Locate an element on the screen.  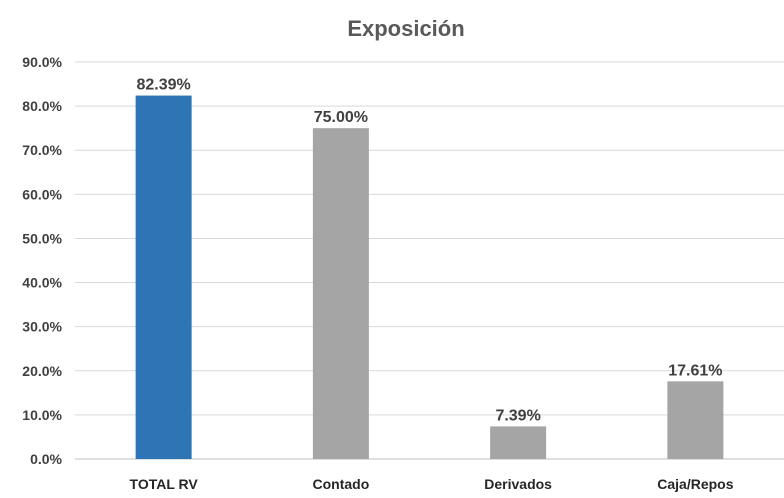
y-tick-label: 10.0% is located at coordinates (42, 415).